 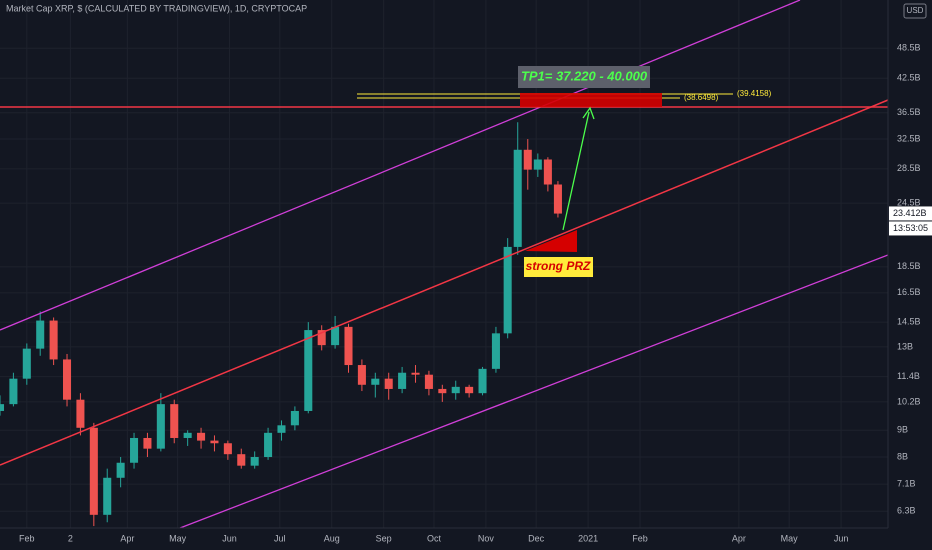 I want to click on y-tick-label: 10.2B, so click(x=909, y=401).